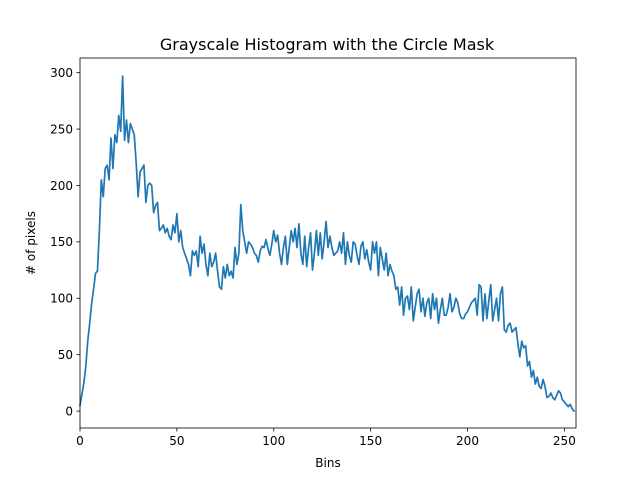  I want to click on y-axis-label: # of pixels, so click(31, 243).